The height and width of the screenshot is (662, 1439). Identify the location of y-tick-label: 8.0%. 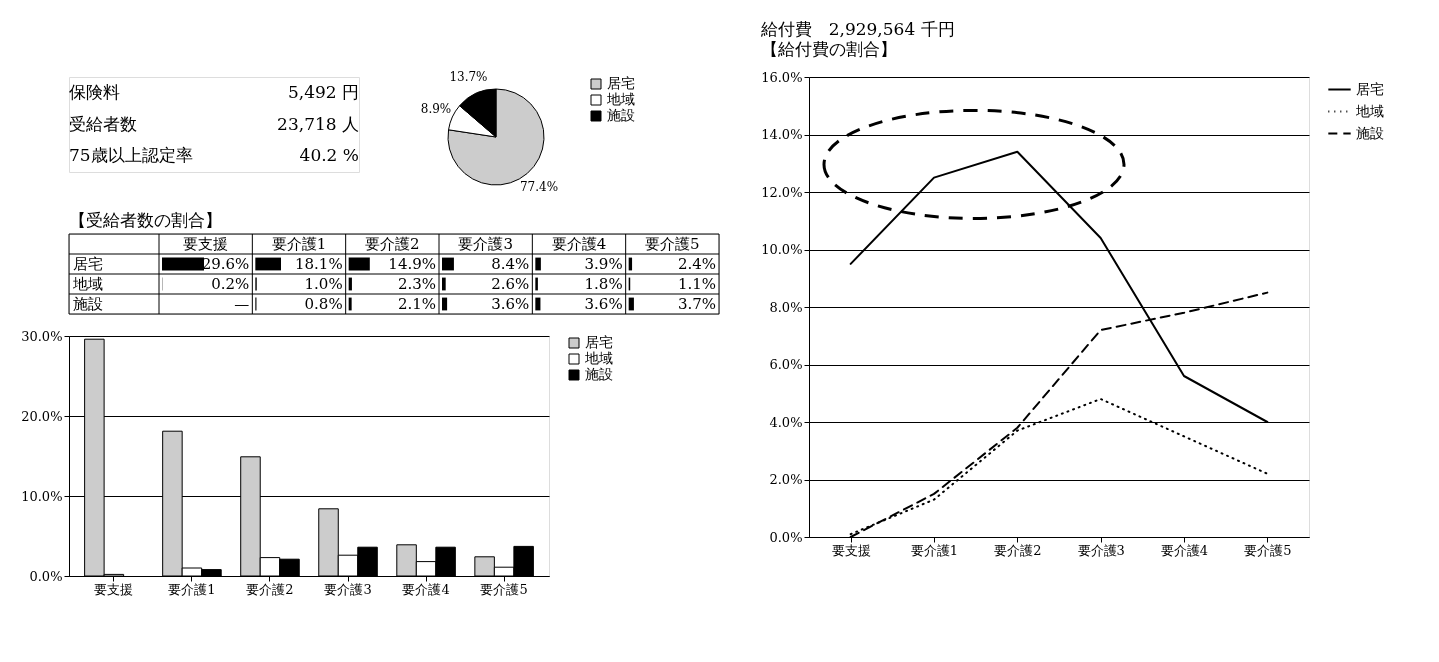
(786, 307).